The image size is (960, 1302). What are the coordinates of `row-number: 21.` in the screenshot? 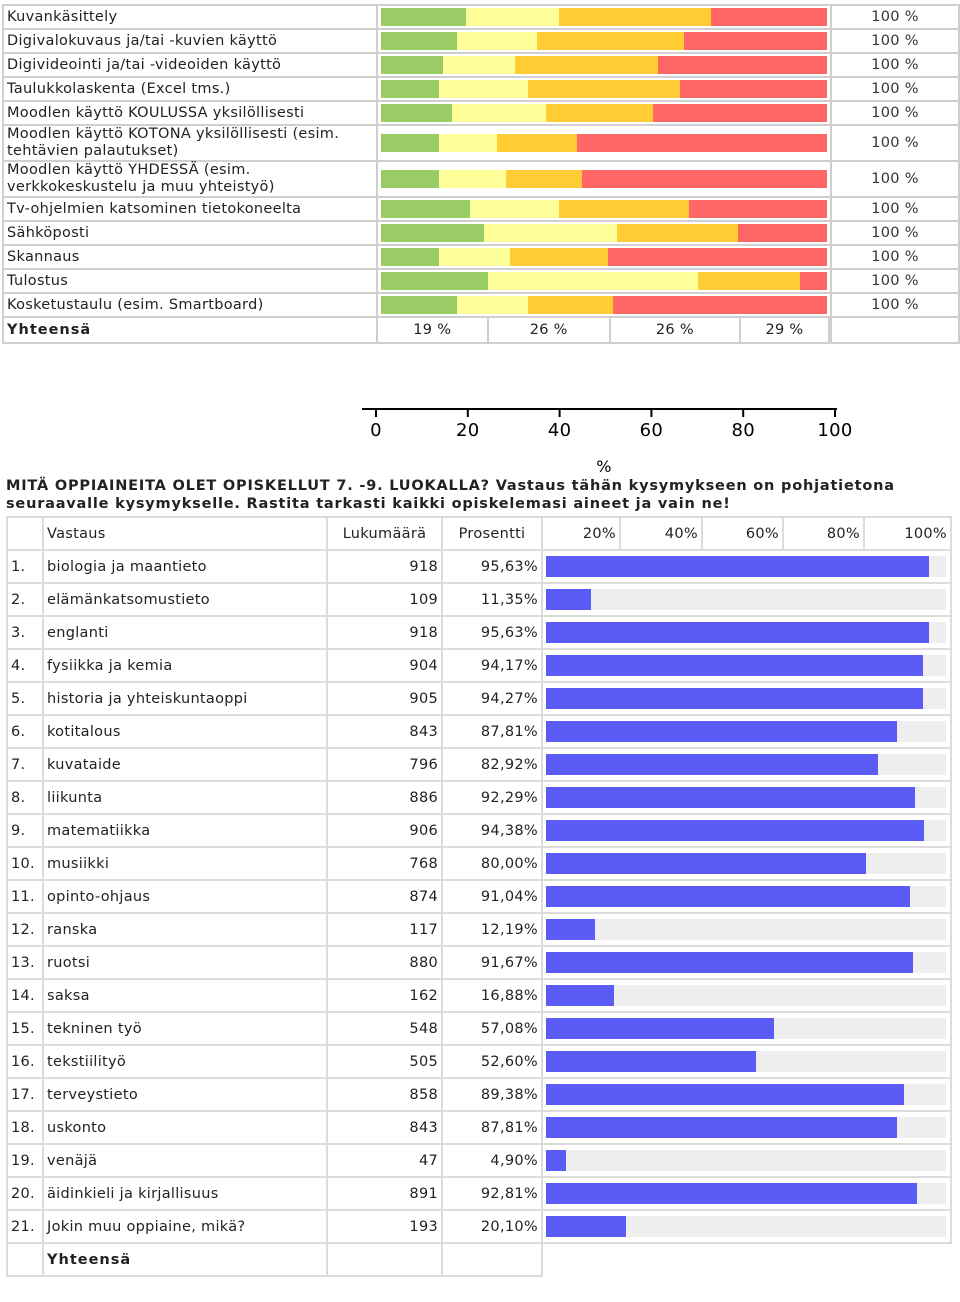 It's located at (25, 1226).